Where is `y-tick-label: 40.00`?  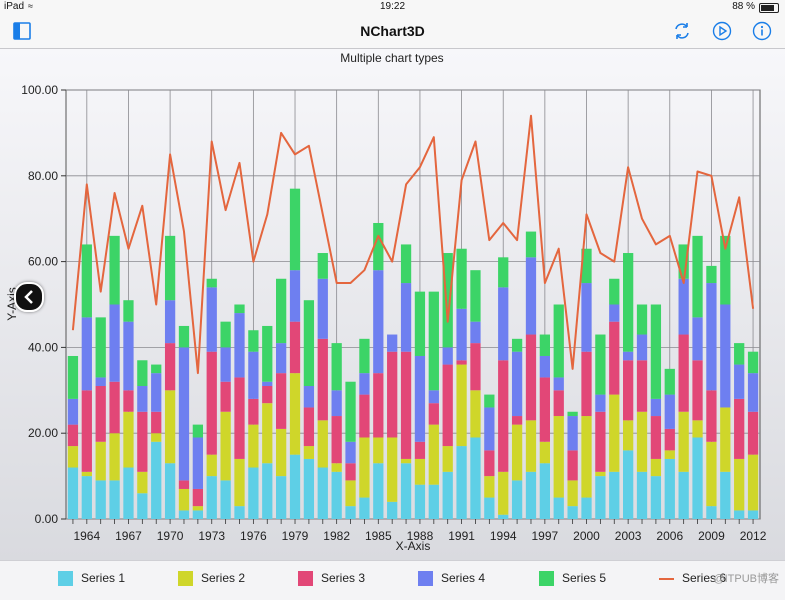 y-tick-label: 40.00 is located at coordinates (43, 347).